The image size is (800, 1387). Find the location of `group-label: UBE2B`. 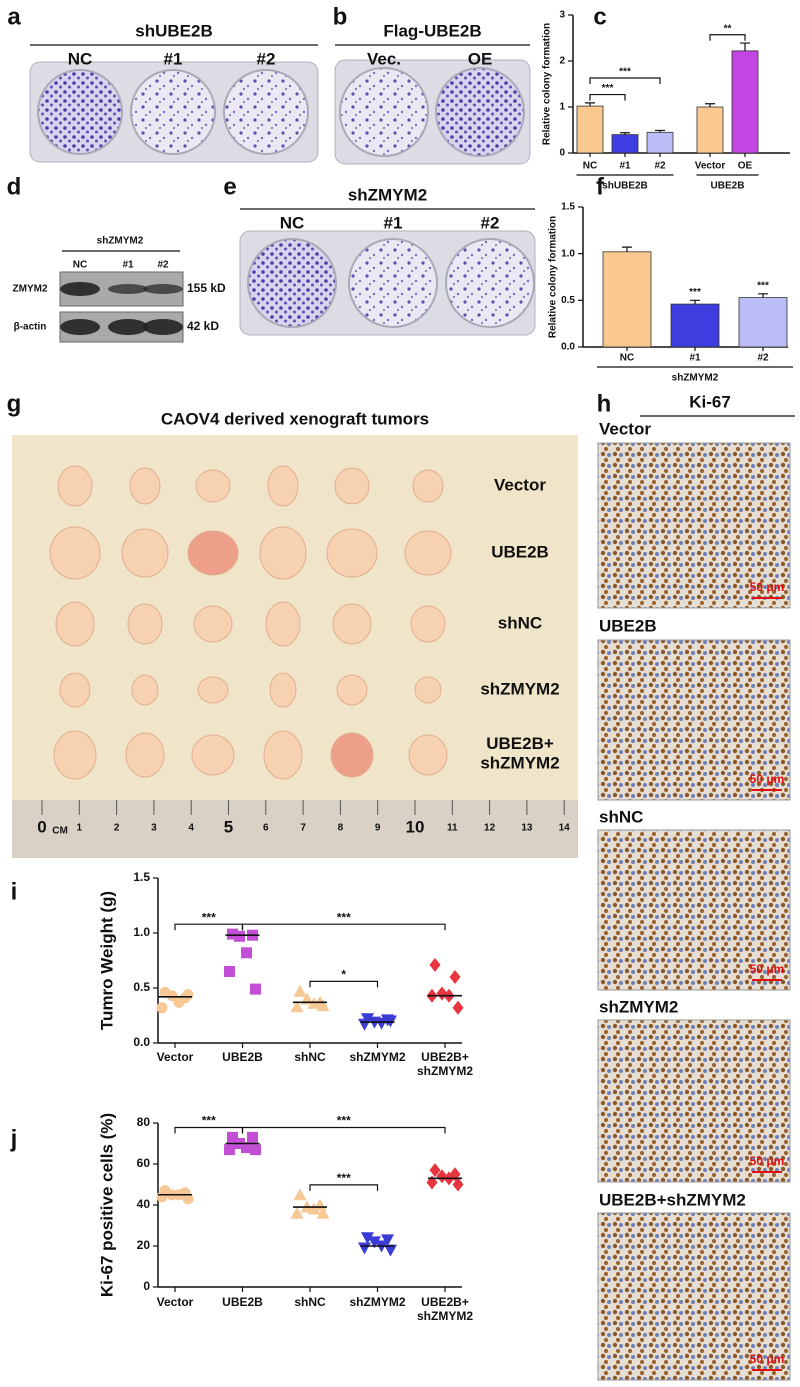

group-label: UBE2B is located at coordinates (728, 186).